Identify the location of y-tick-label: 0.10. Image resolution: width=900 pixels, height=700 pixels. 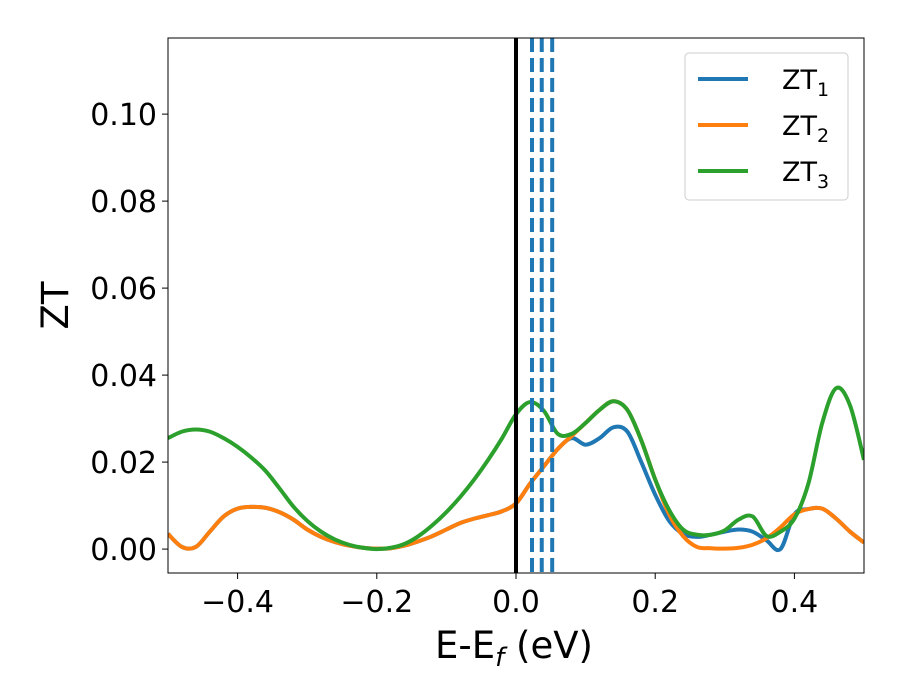
(123, 115).